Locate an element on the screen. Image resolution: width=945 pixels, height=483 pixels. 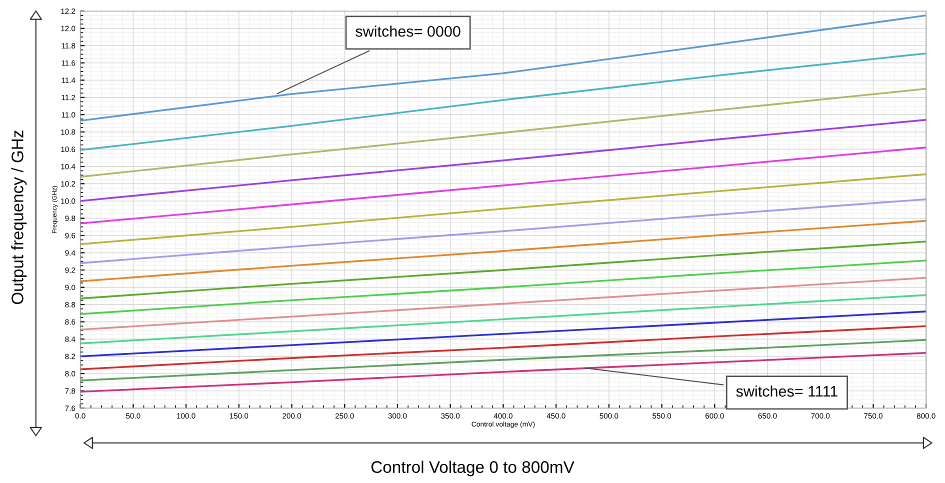
annotation: switches= 0000 is located at coordinates (408, 31).